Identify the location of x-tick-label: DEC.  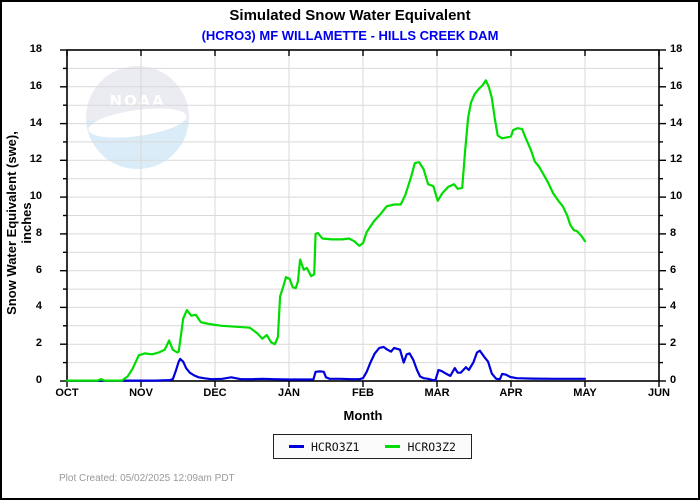
(215, 393).